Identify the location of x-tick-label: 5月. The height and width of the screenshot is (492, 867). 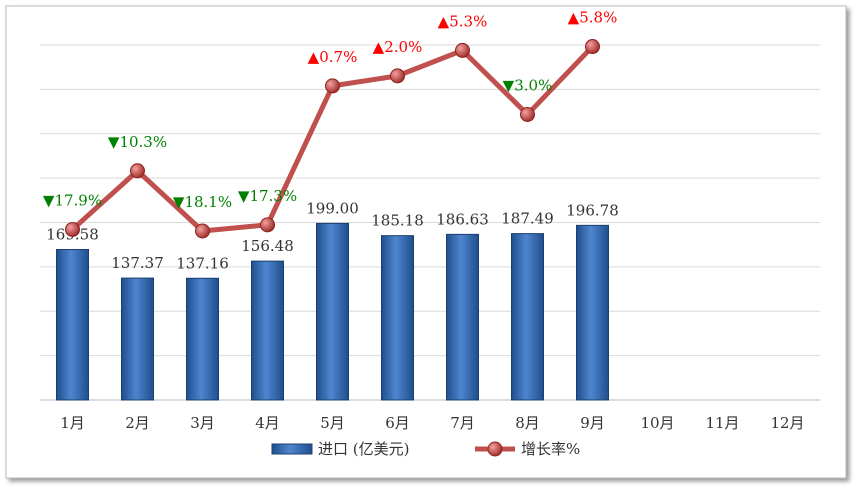
(332, 423).